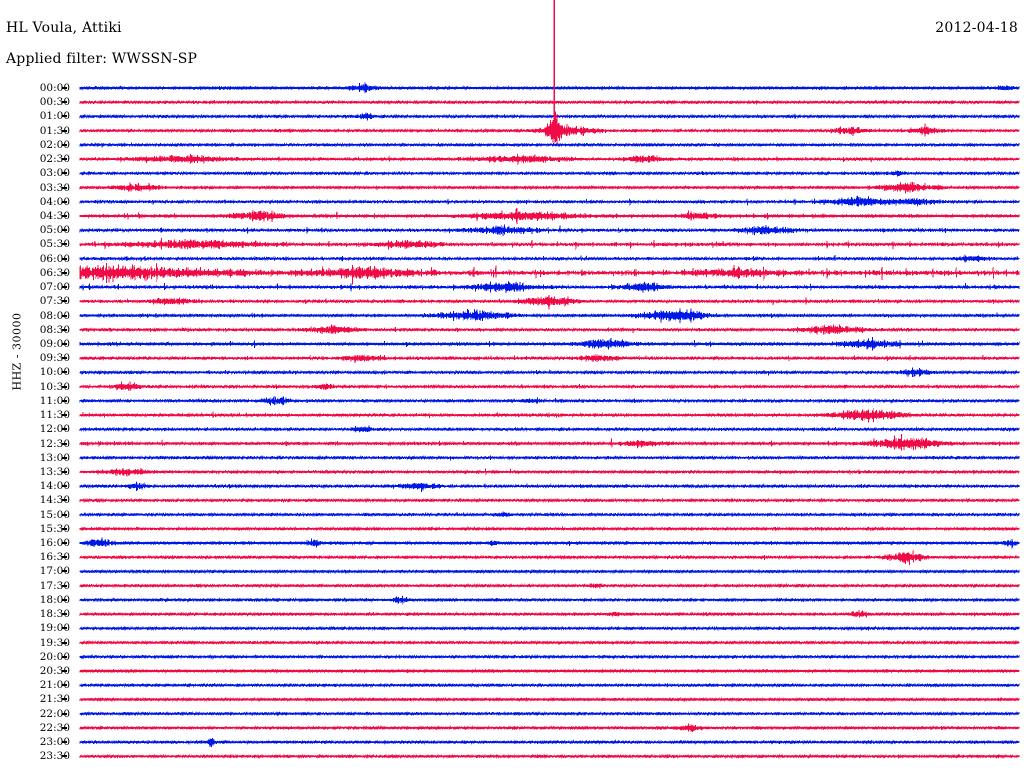  What do you see at coordinates (54, 599) in the screenshot?
I see `row-time-label: 18:00` at bounding box center [54, 599].